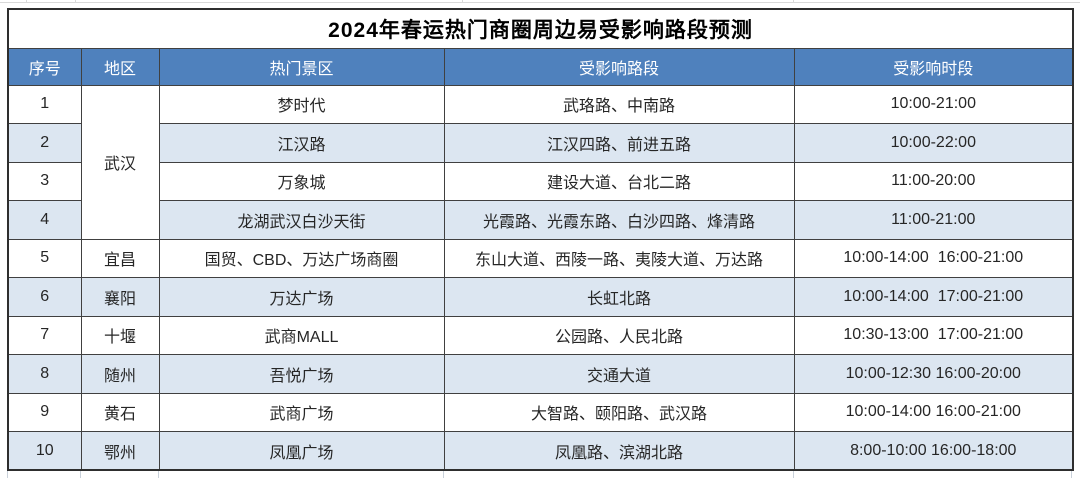  What do you see at coordinates (619, 143) in the screenshot?
I see `roads-cell: 江汉四路、前进五路` at bounding box center [619, 143].